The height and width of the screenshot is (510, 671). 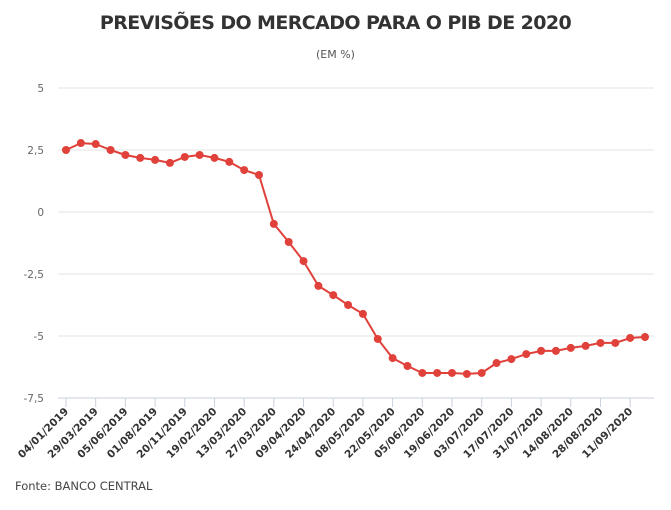 I want to click on y-axis: 5 2,5 0 -2,5 -5 -7,5, so click(x=34, y=244).